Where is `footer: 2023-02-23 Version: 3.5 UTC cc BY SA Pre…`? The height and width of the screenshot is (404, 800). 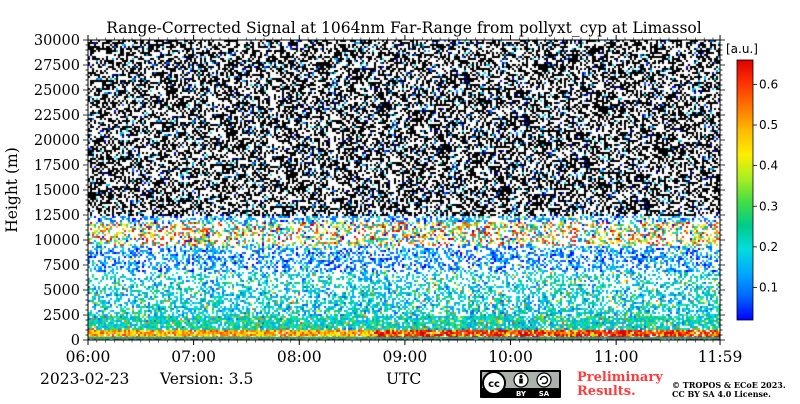
footer: 2023-02-23 Version: 3.5 UTC cc BY SA Pre… is located at coordinates (413, 384).